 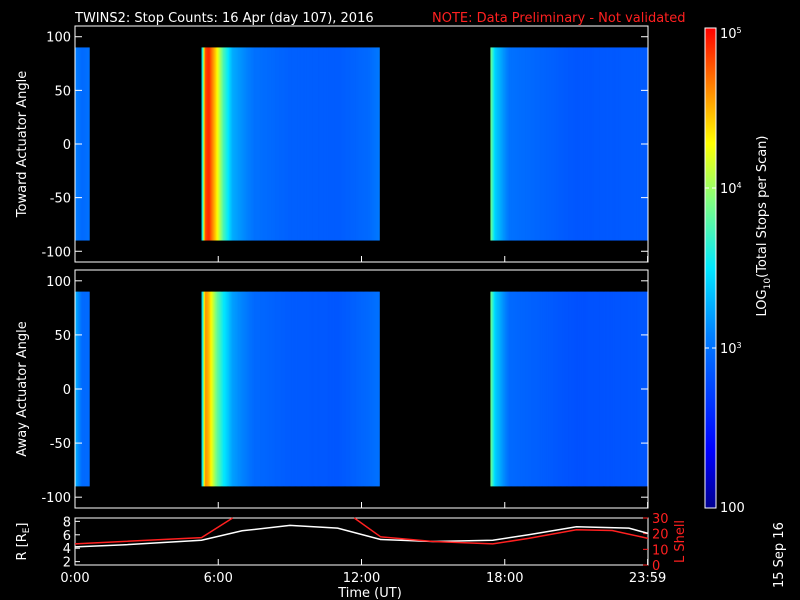 I want to click on x-axis-label: Time (UT), so click(x=369, y=593).